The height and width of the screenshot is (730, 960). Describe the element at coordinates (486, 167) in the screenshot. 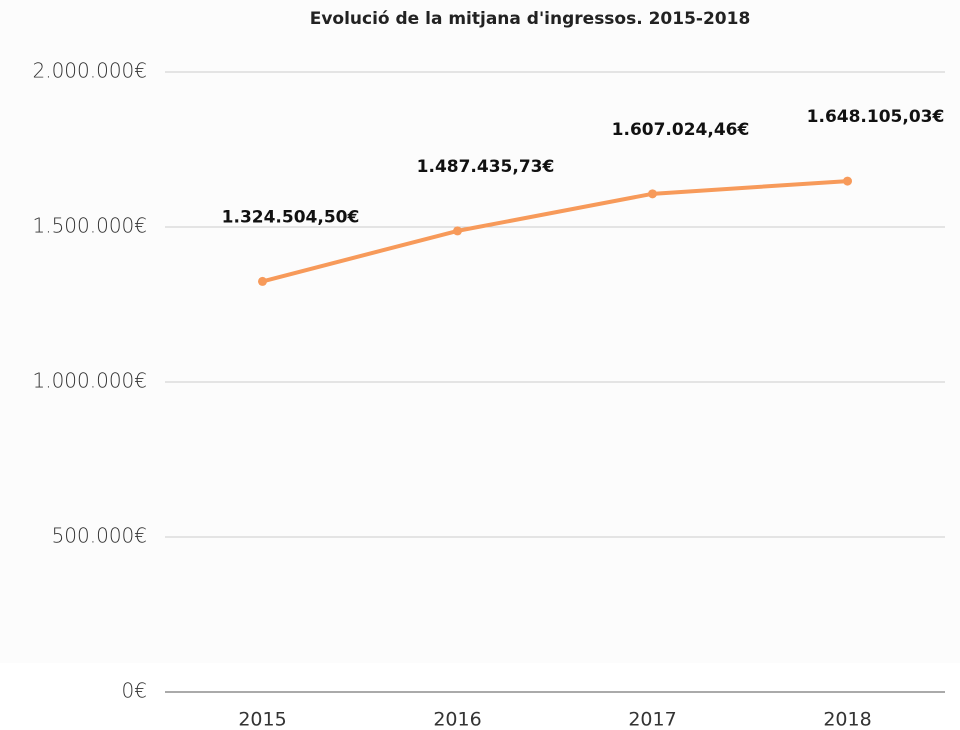

I see `value-label: 1.487.435,73€` at that location.